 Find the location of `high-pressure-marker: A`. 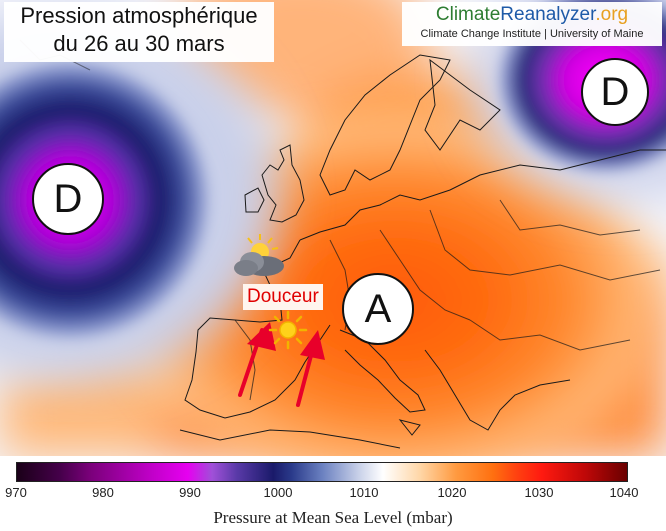

high-pressure-marker: A is located at coordinates (378, 309).